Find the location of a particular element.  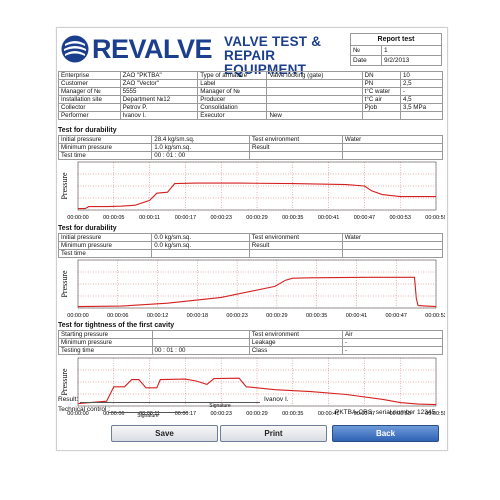

param-label is located at coordinates (295, 253).